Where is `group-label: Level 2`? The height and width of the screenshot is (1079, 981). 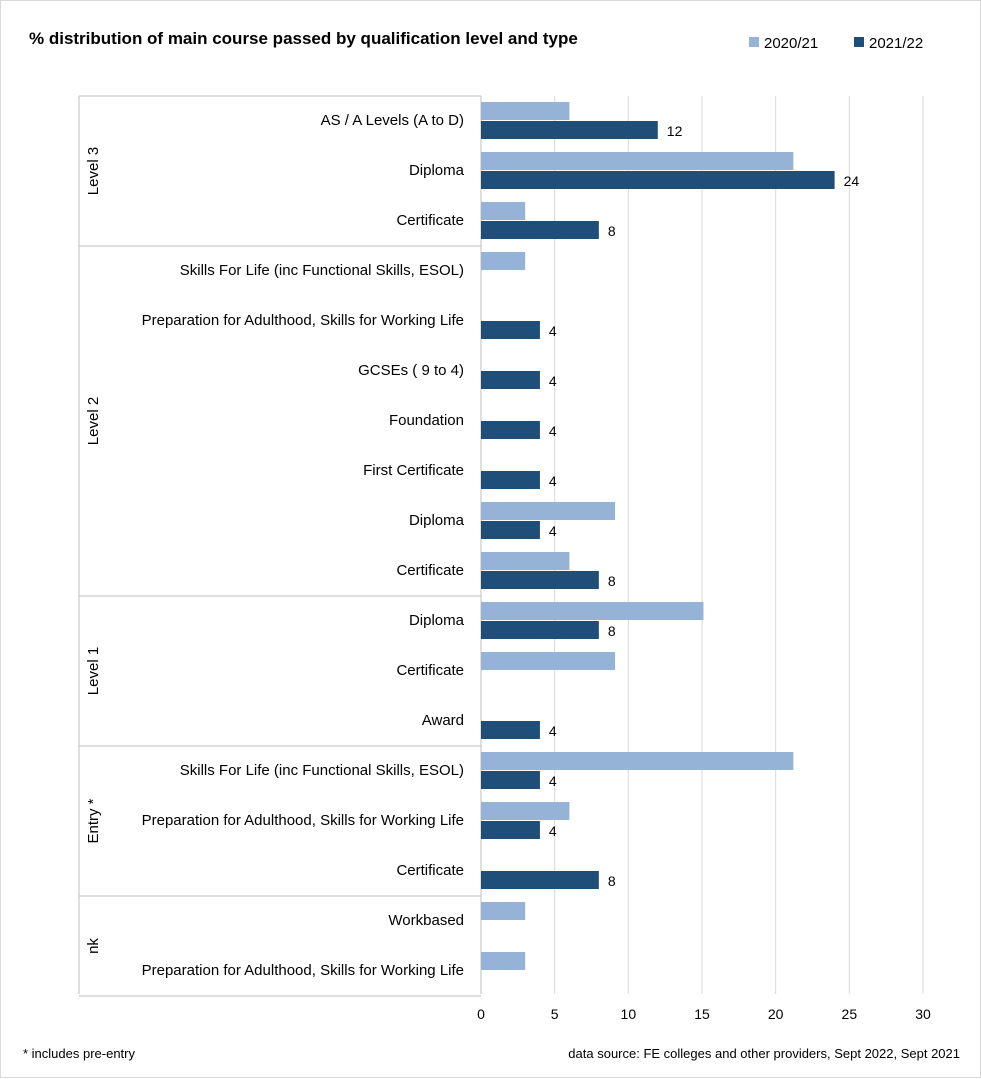 group-label: Level 2 is located at coordinates (93, 421).